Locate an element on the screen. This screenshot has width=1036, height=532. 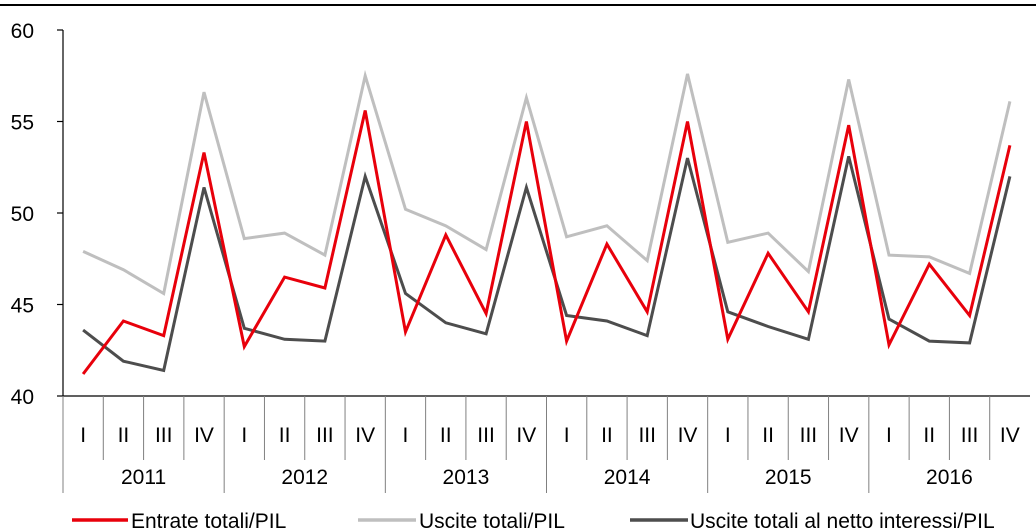
year-label: 2016 is located at coordinates (949, 477).